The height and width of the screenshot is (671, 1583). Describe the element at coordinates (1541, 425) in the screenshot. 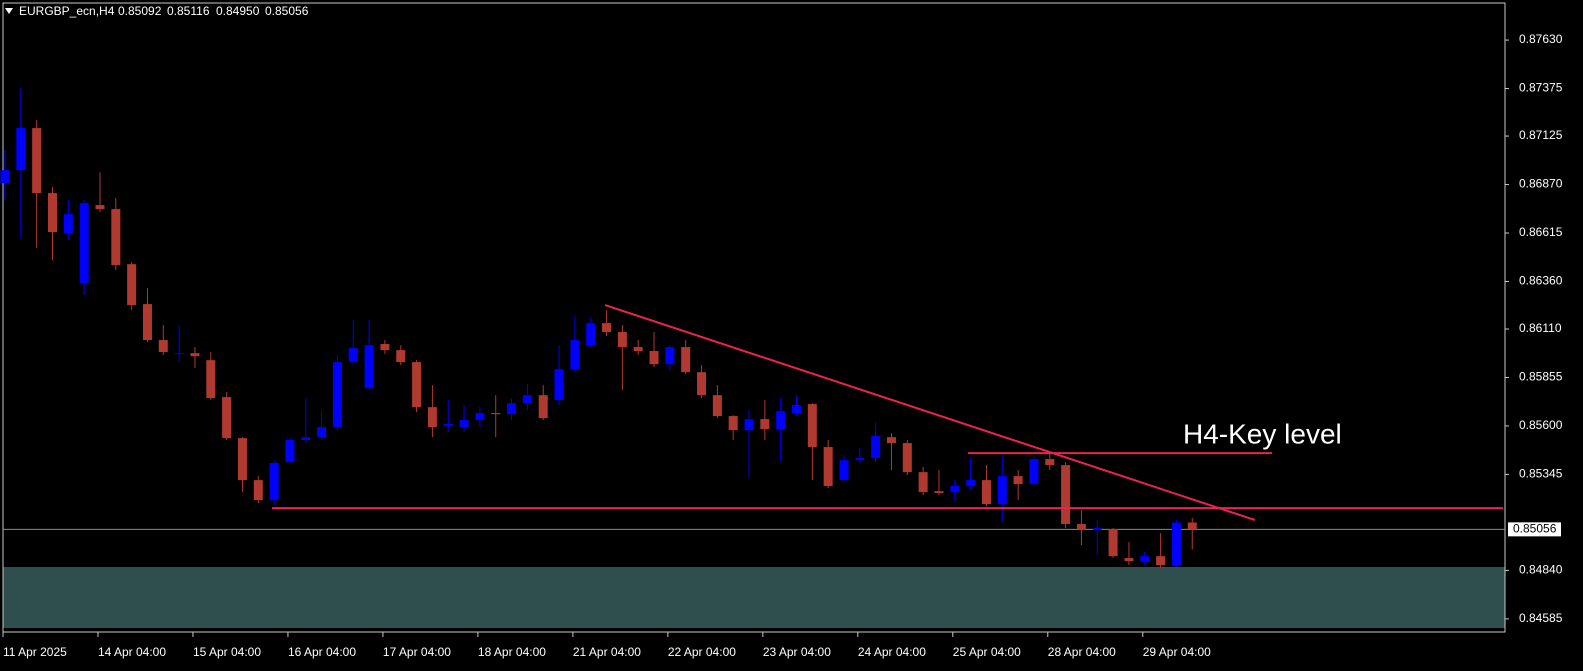

I see `y-tick-label: 0.85600` at that location.